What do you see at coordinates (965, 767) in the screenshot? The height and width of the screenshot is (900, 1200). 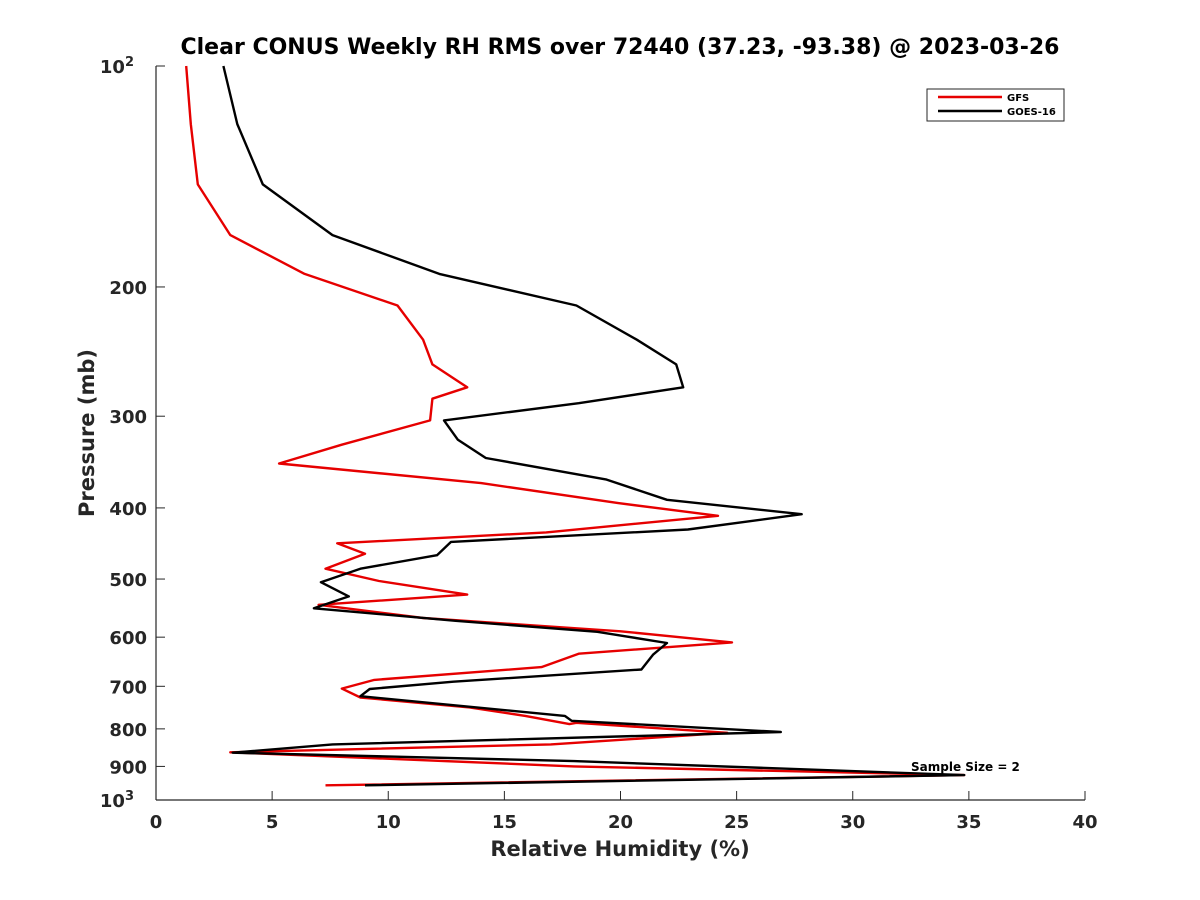 I see `sample-size-annotation: Sample Size = 2` at bounding box center [965, 767].